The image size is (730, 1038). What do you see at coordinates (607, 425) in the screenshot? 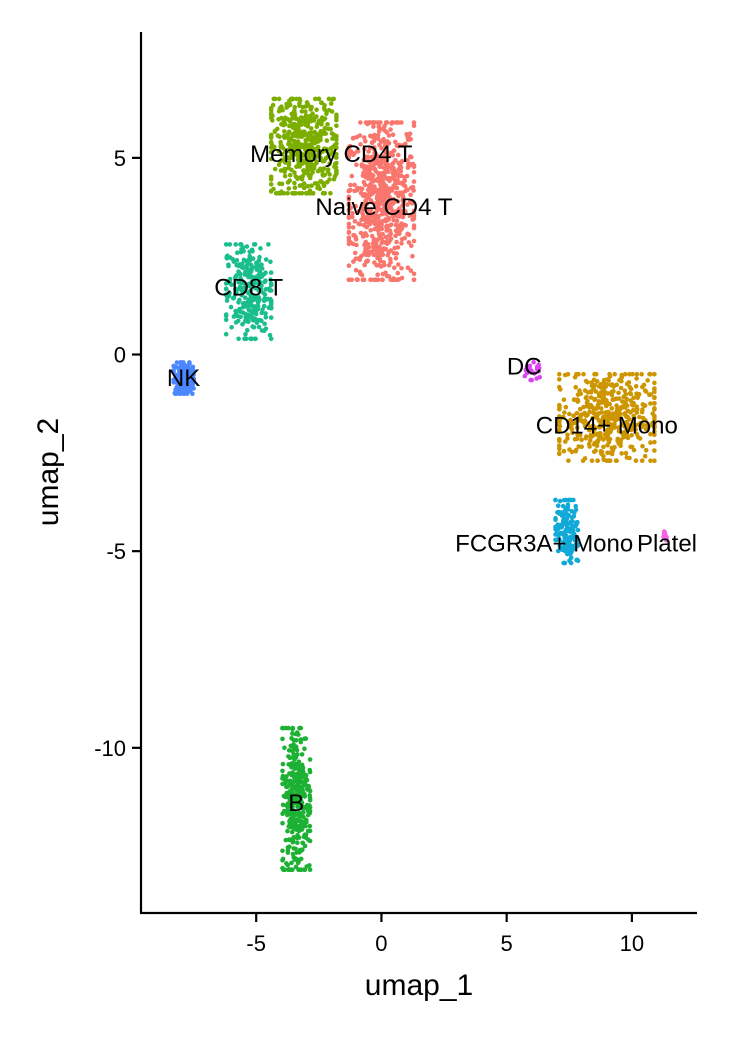
I see `cluster-label-cd14-mono: CD14+ Mono` at bounding box center [607, 425].